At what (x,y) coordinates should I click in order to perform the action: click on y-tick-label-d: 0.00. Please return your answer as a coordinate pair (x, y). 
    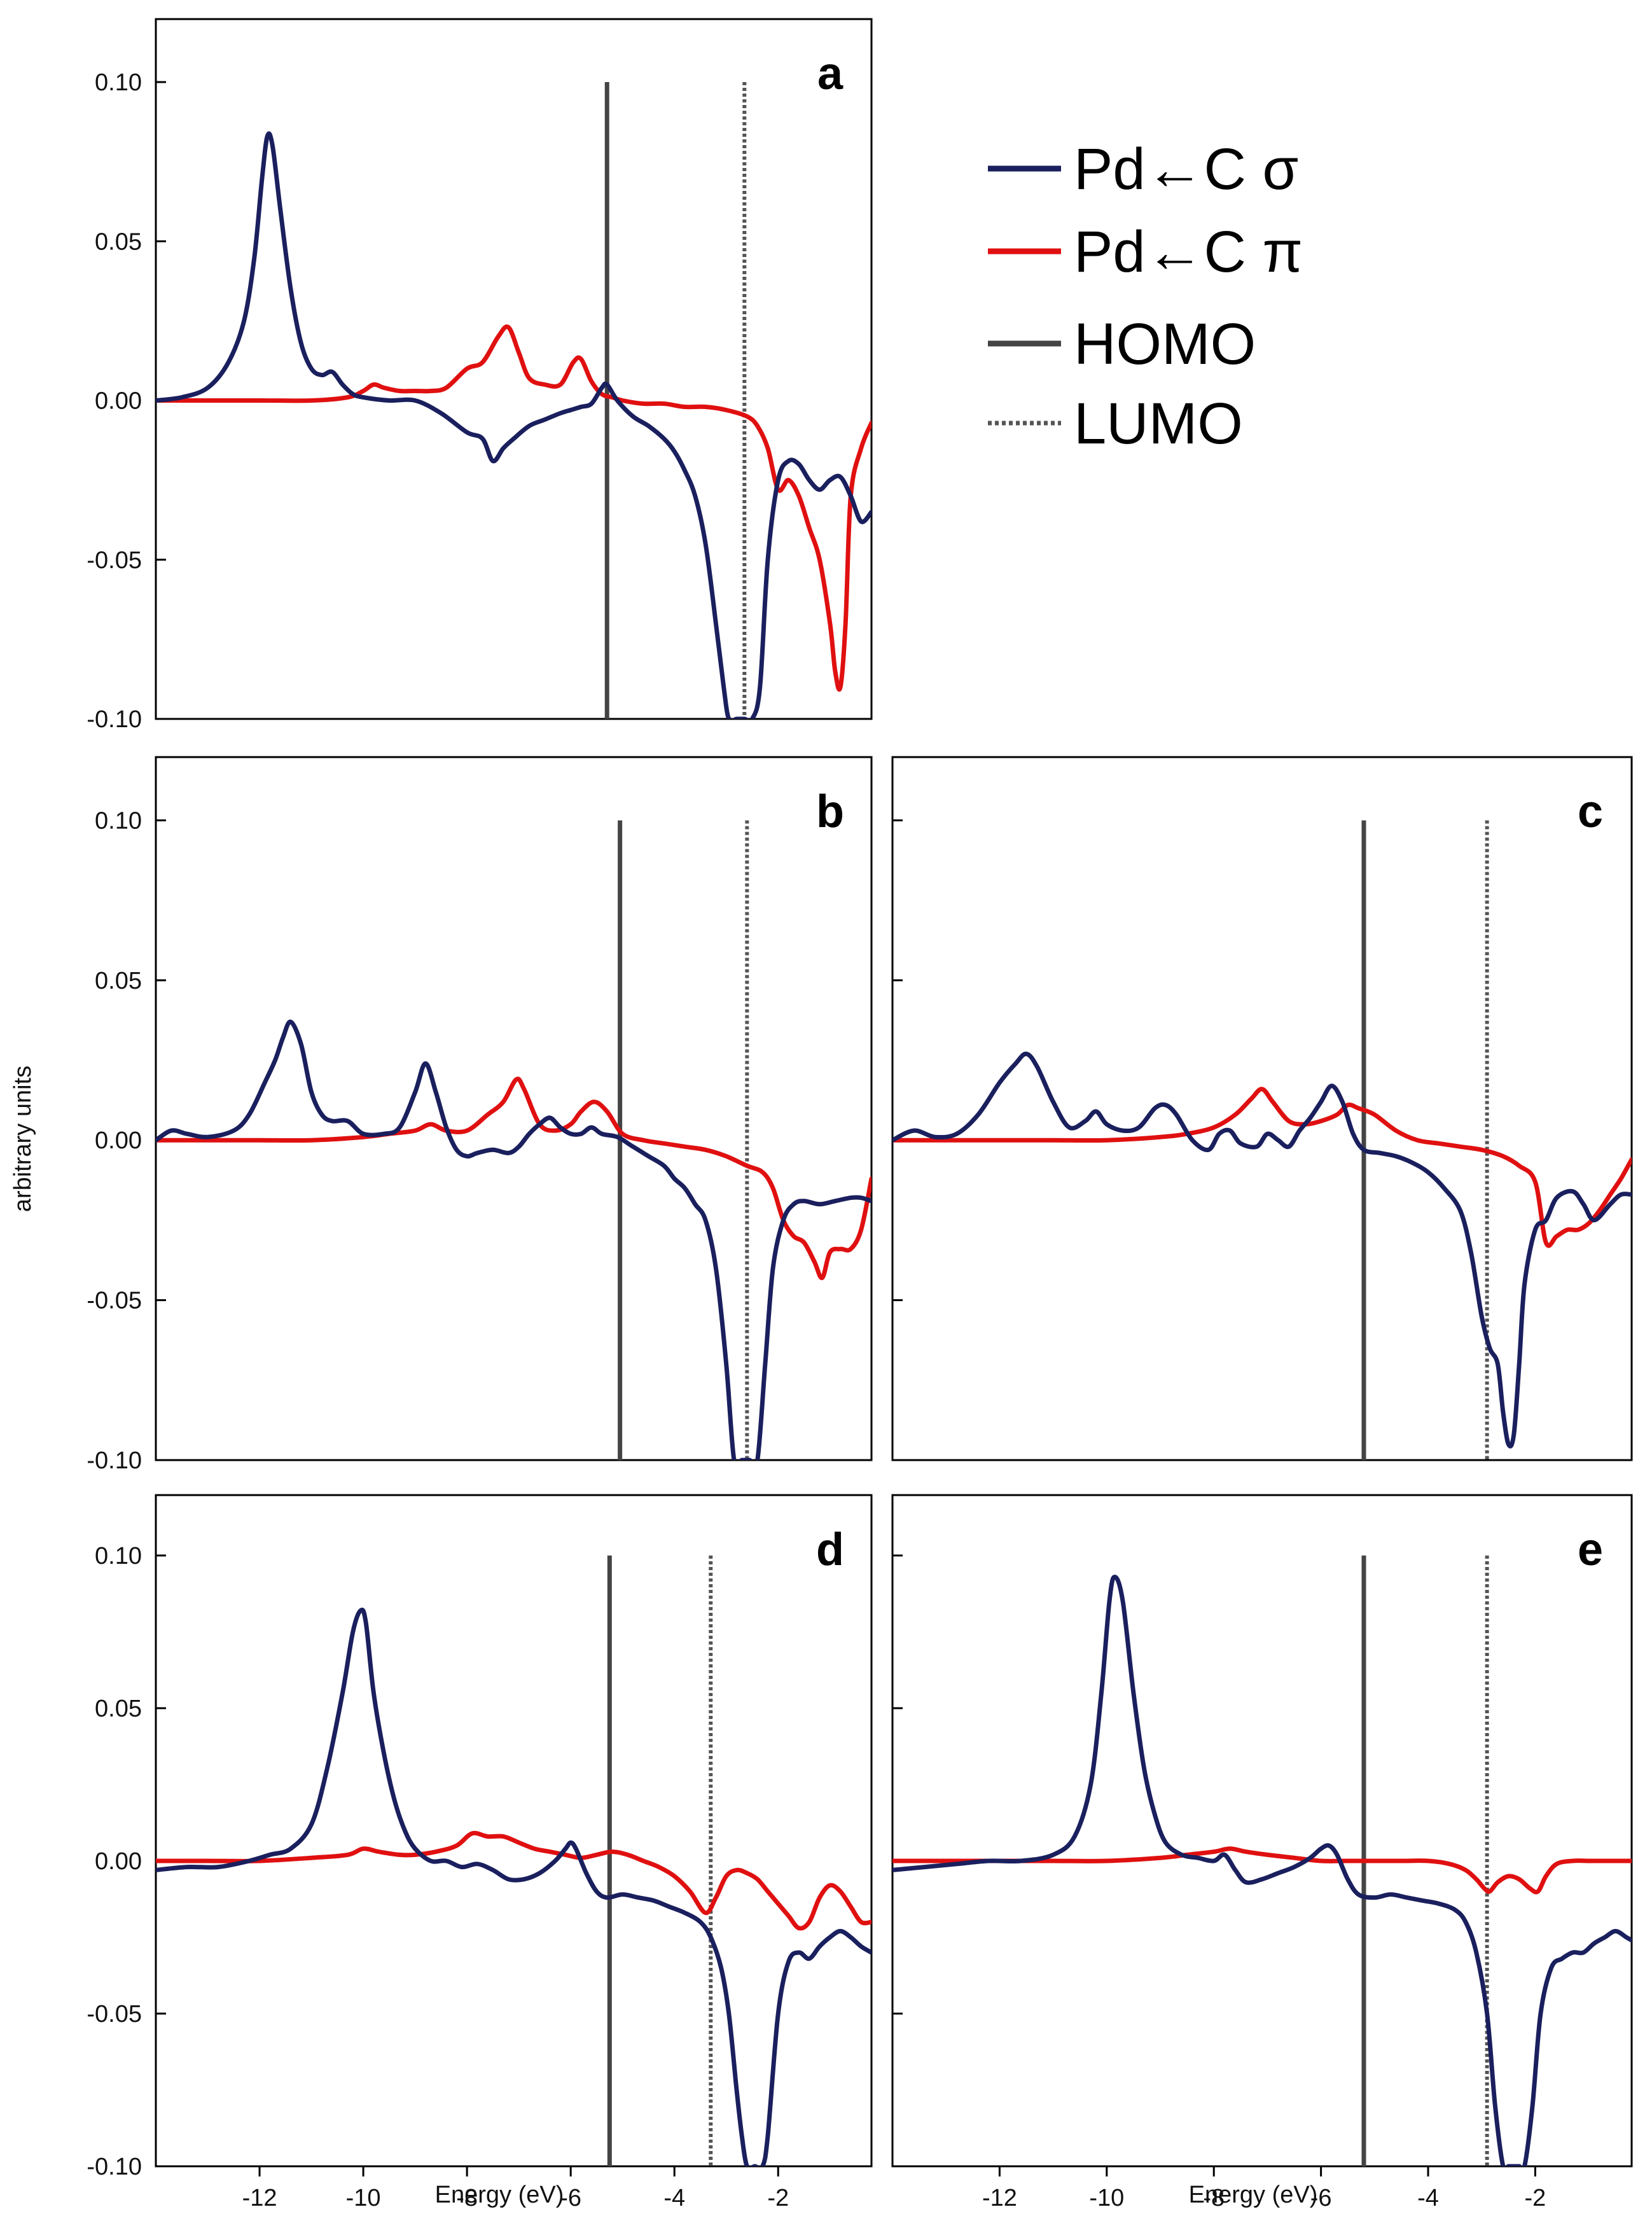
    Looking at the image, I should click on (118, 1861).